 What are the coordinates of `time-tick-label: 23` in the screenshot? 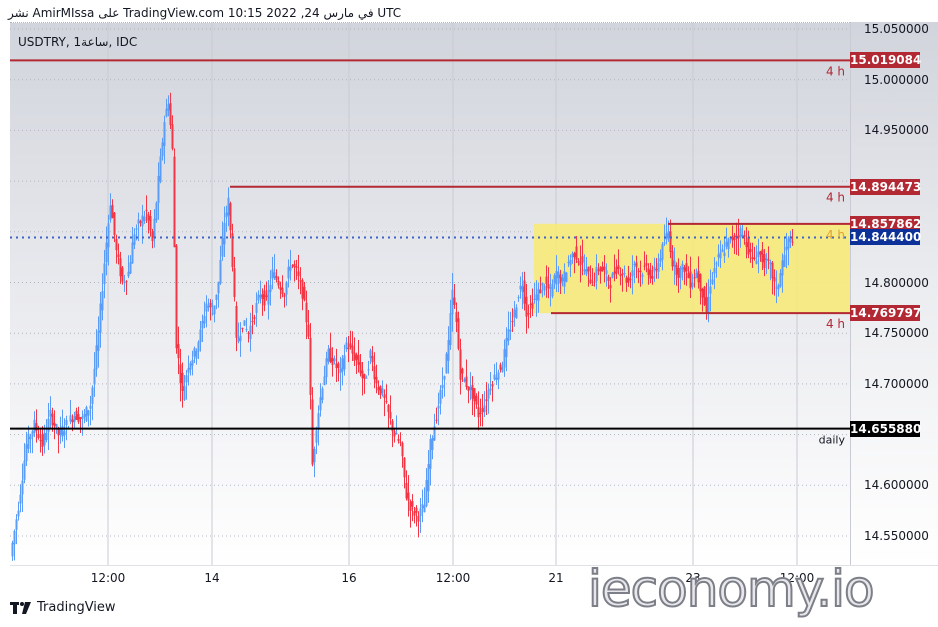 It's located at (693, 578).